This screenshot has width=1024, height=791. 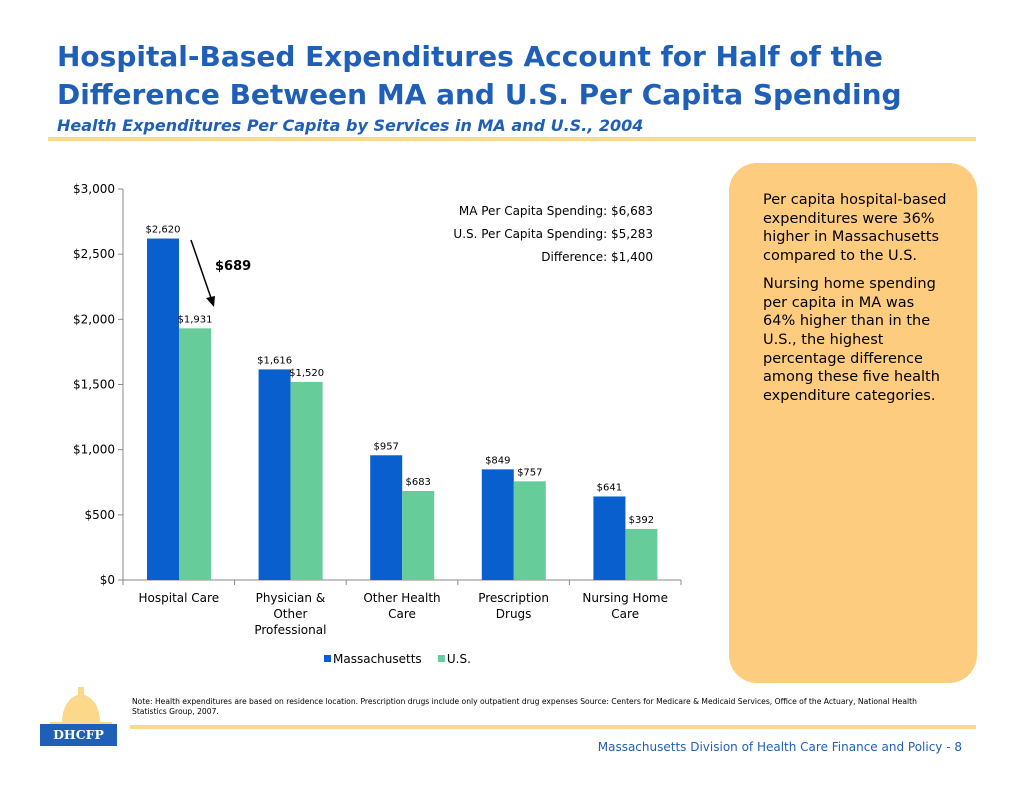 I want to click on bar-value-label: $683, so click(x=417, y=482).